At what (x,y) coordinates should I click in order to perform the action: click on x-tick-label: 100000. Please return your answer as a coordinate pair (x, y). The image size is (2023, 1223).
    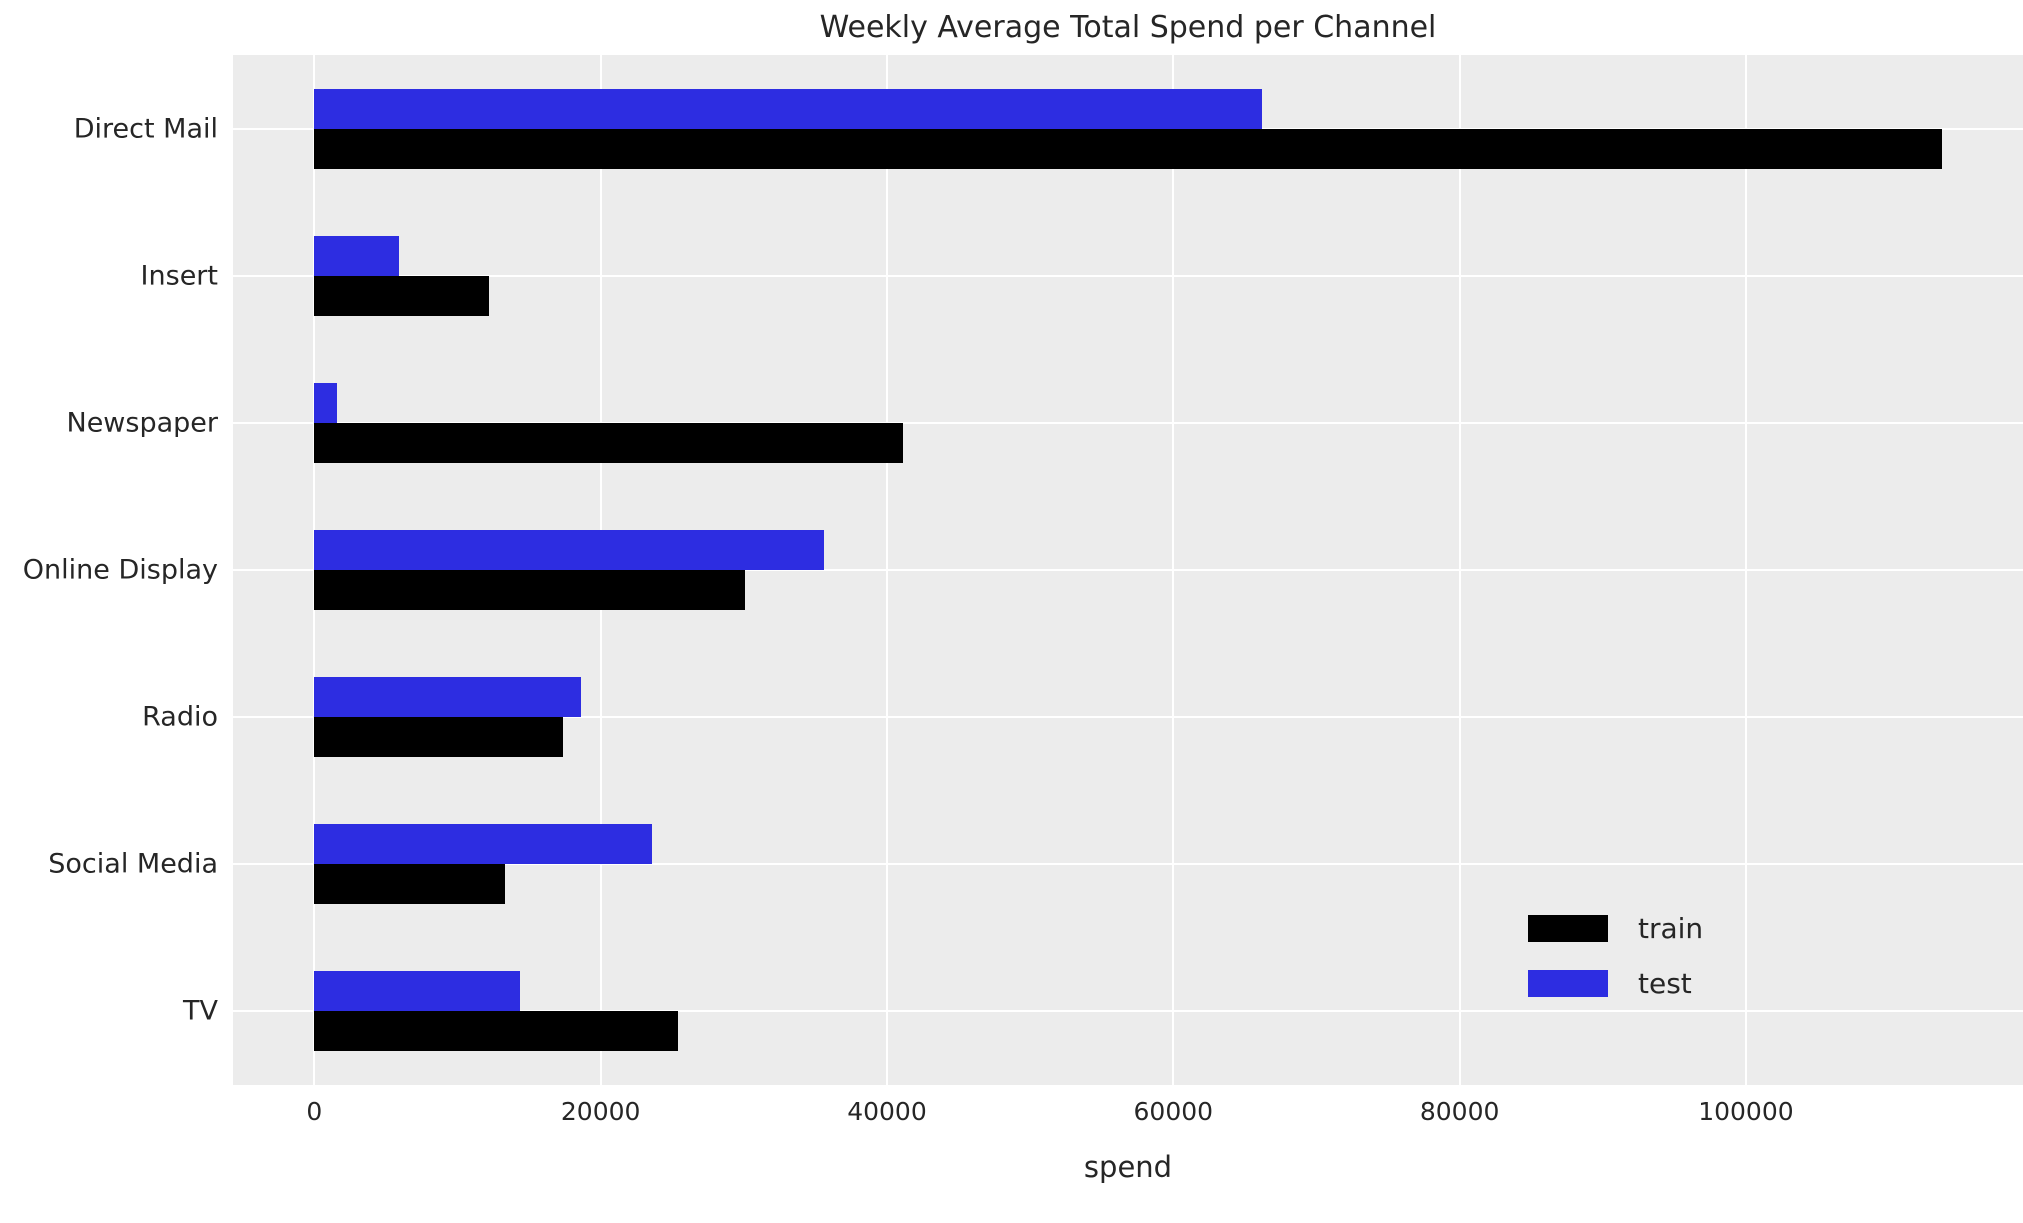
    Looking at the image, I should click on (1746, 1111).